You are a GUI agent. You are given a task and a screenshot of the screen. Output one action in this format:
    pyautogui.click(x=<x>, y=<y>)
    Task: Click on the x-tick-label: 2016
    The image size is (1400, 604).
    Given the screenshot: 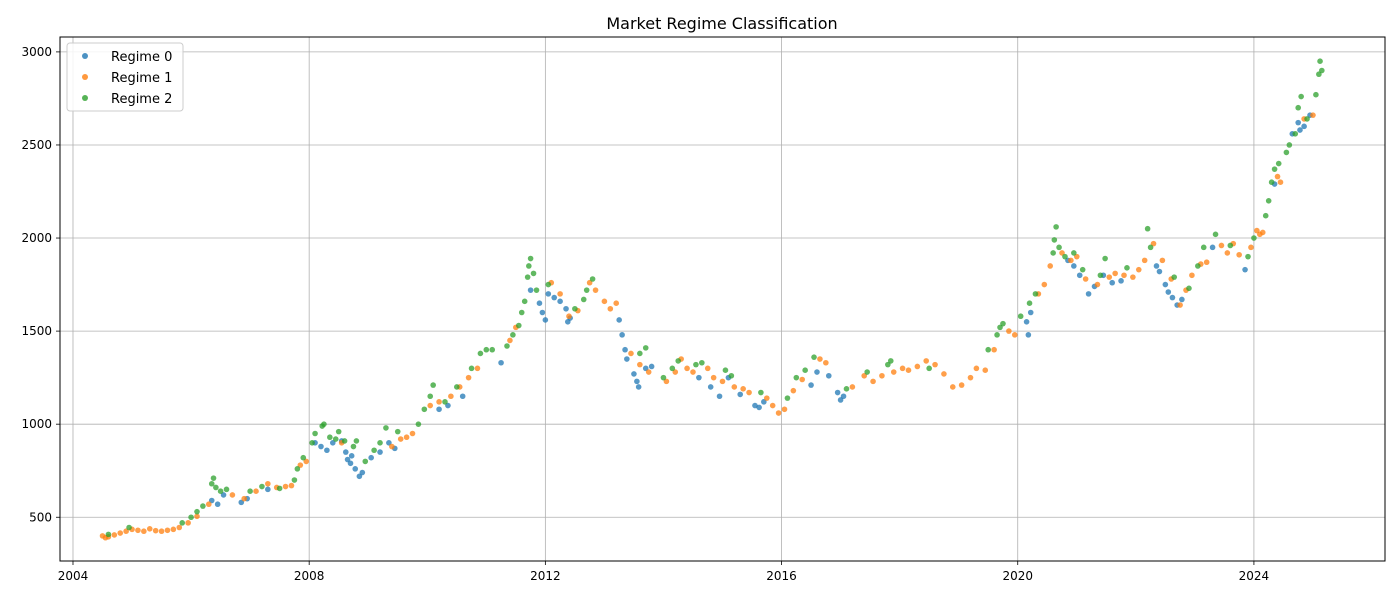 What is the action you would take?
    pyautogui.click(x=781, y=576)
    